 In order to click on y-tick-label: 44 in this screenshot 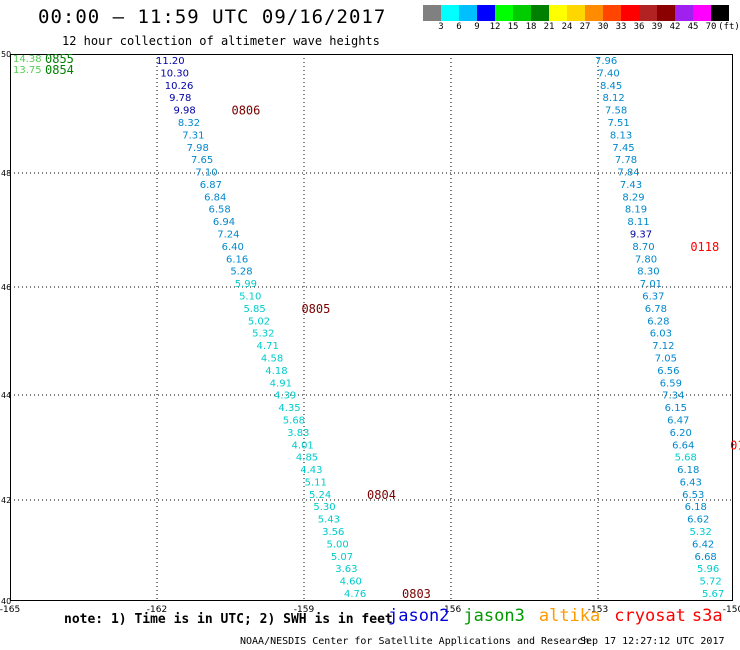, I will do `click(6, 395)`.